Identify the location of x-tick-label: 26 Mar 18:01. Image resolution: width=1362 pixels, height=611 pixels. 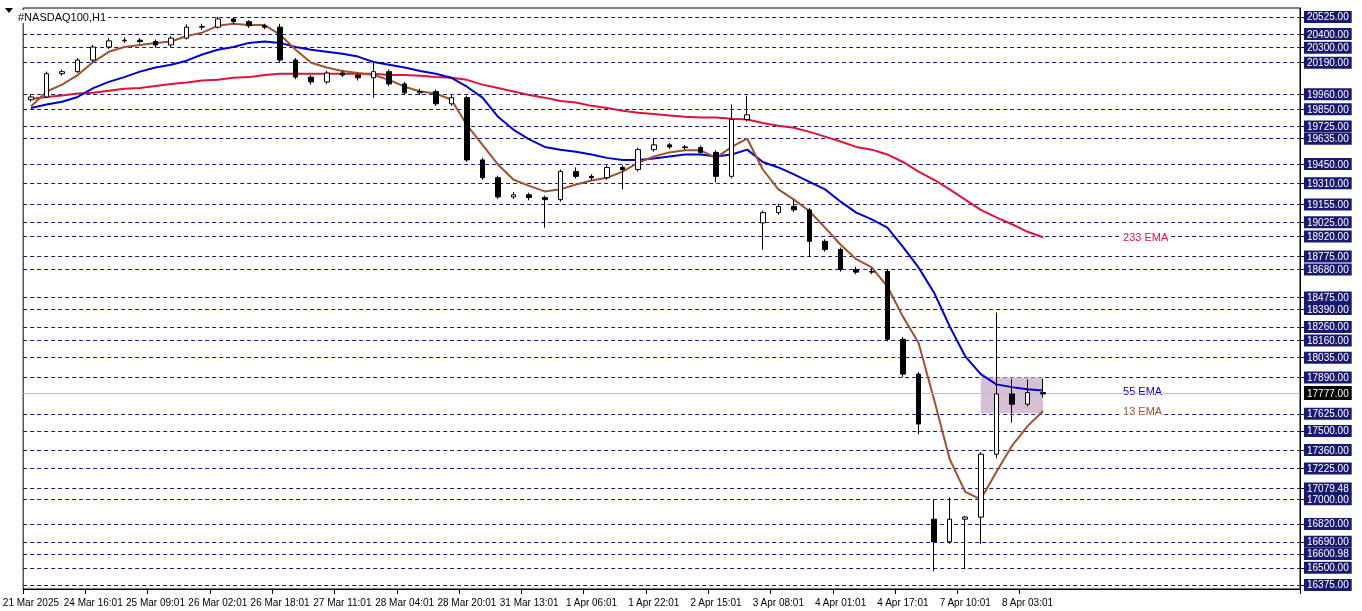
(280, 602).